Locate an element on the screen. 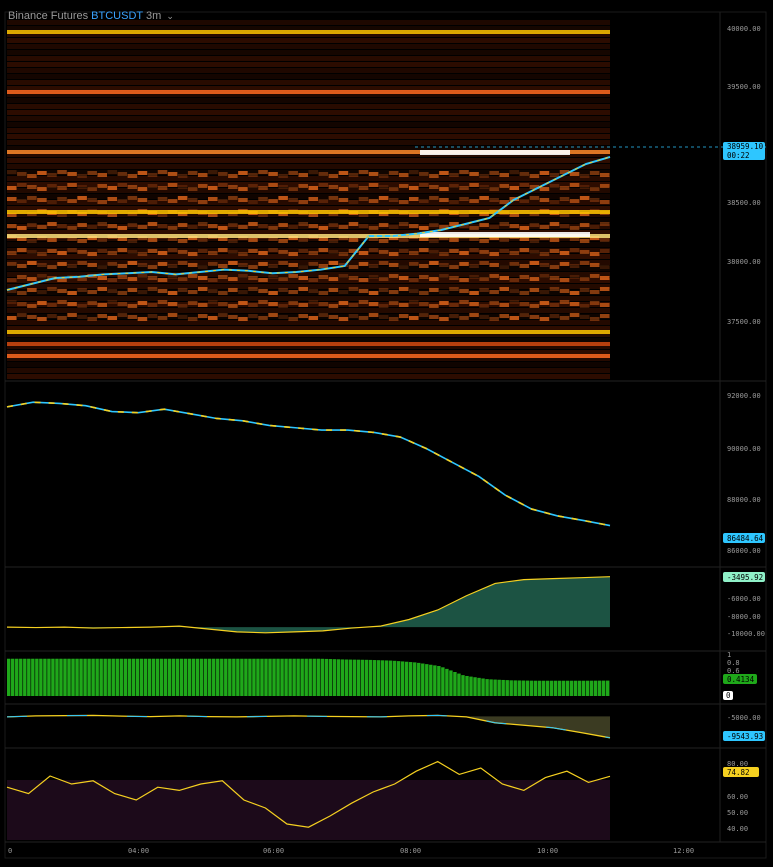 The width and height of the screenshot is (773, 867). liquidity-level is located at coordinates (308, 332).